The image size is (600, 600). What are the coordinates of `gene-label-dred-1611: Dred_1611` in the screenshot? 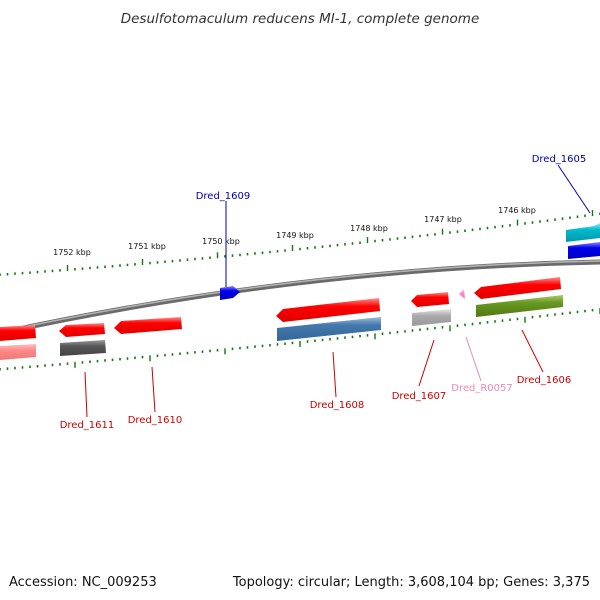 It's located at (87, 425).